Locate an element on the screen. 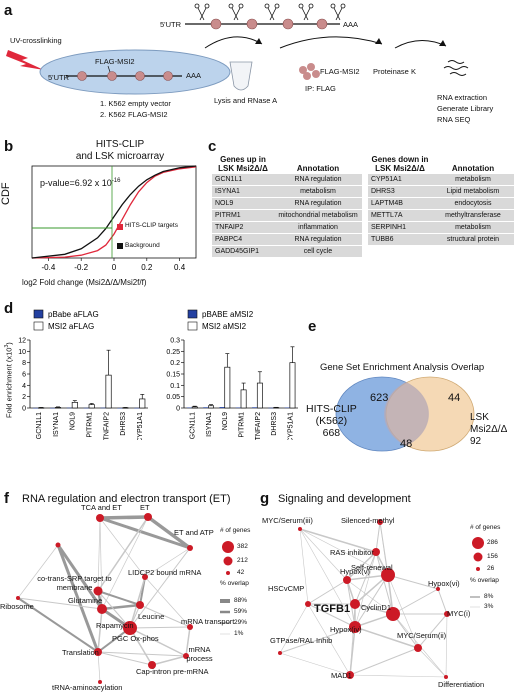  table-row: GADD45GIP1 cell cycle is located at coordinates (287, 251).